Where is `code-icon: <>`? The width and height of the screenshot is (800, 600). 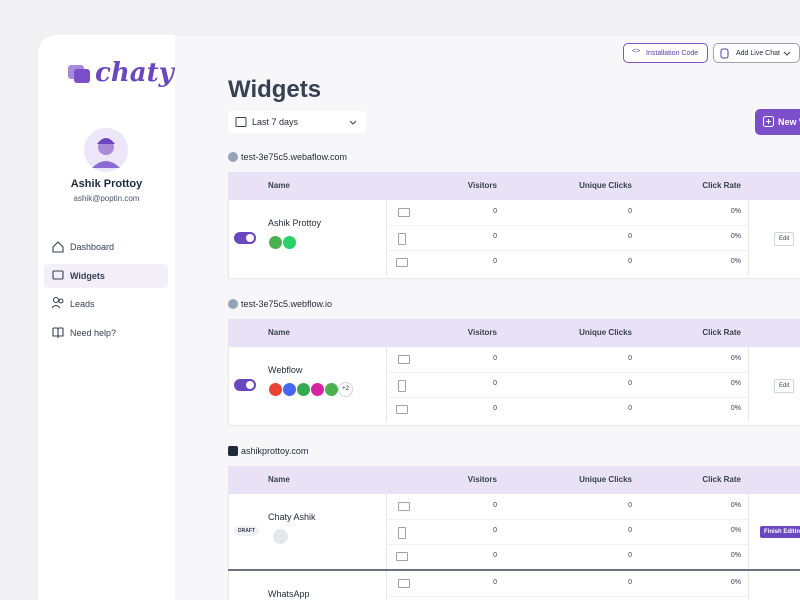 code-icon: <> is located at coordinates (636, 51).